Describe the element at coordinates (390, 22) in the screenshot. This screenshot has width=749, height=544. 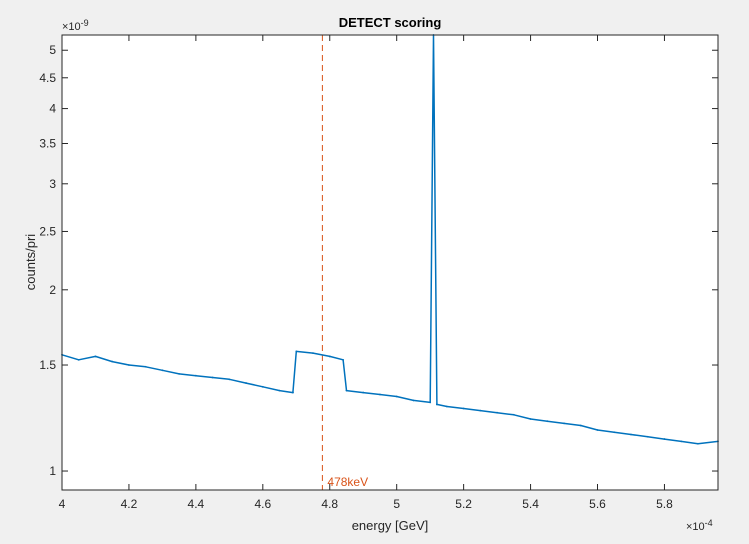
I see `chart-title: DETECT scoring` at that location.